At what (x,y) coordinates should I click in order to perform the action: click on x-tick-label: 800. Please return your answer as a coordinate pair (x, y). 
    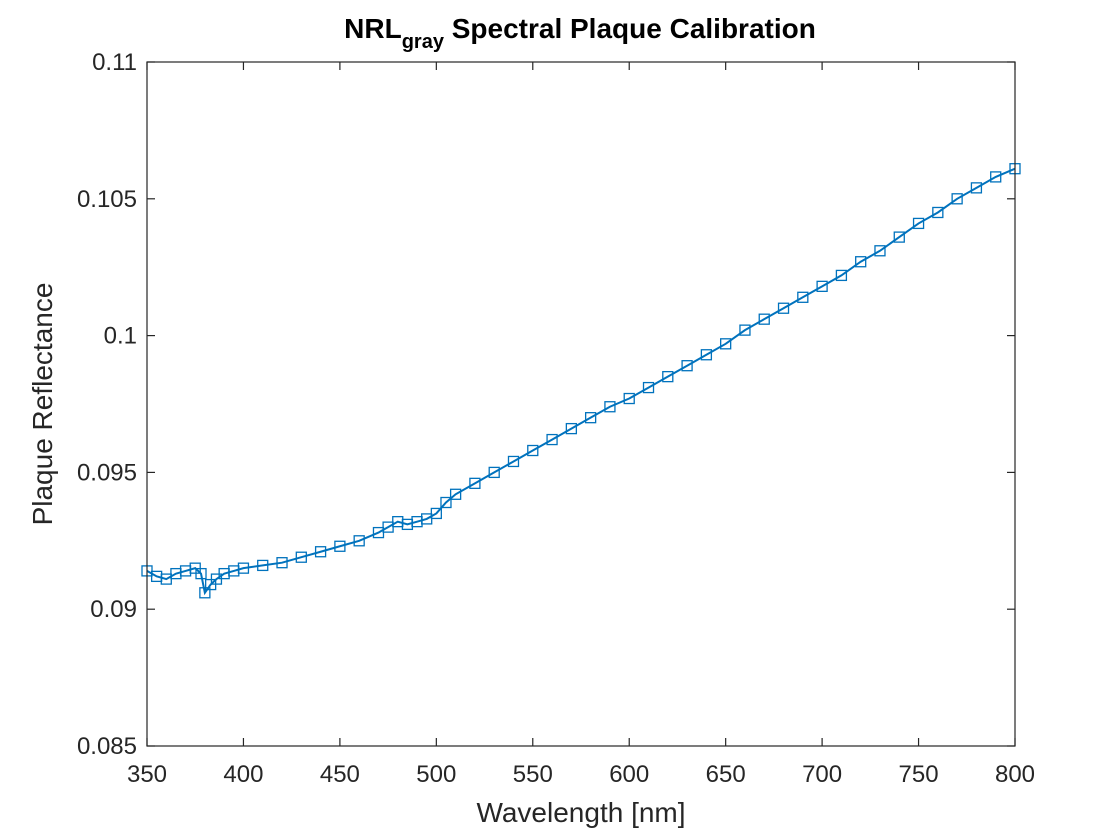
    Looking at the image, I should click on (1015, 774).